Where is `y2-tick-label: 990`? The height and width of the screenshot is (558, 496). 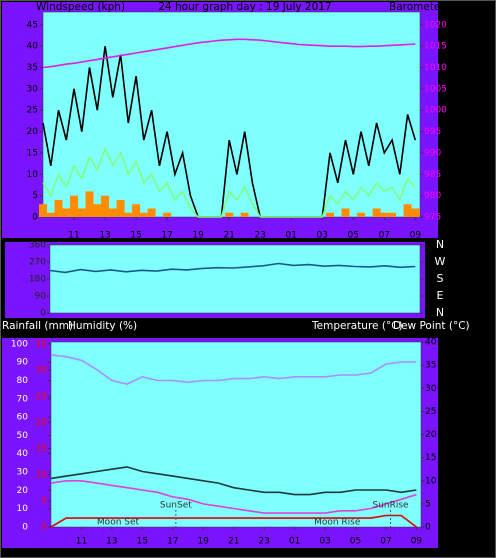
y2-tick-label: 990 is located at coordinates (432, 153).